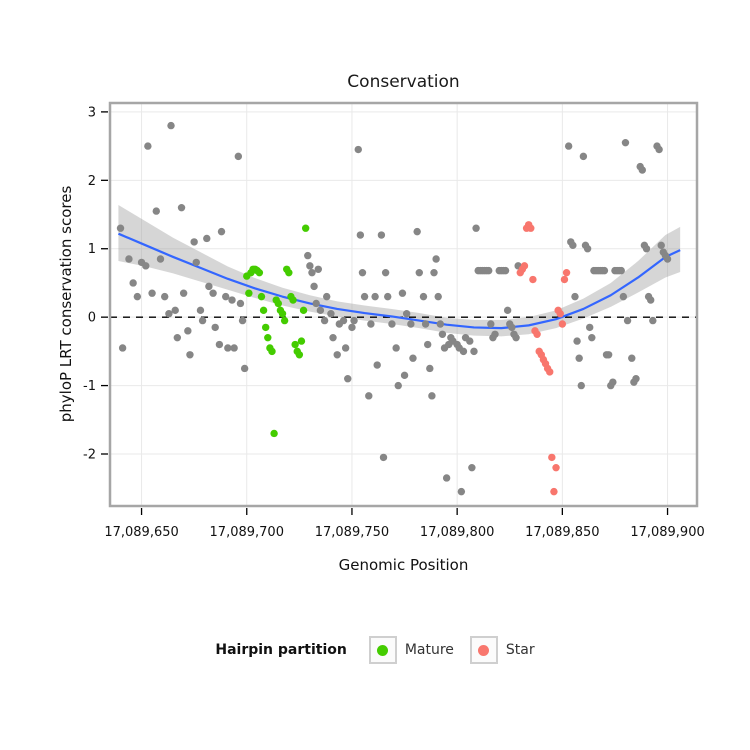 The height and width of the screenshot is (750, 750). Describe the element at coordinates (92, 249) in the screenshot. I see `svg-text: 1` at that location.